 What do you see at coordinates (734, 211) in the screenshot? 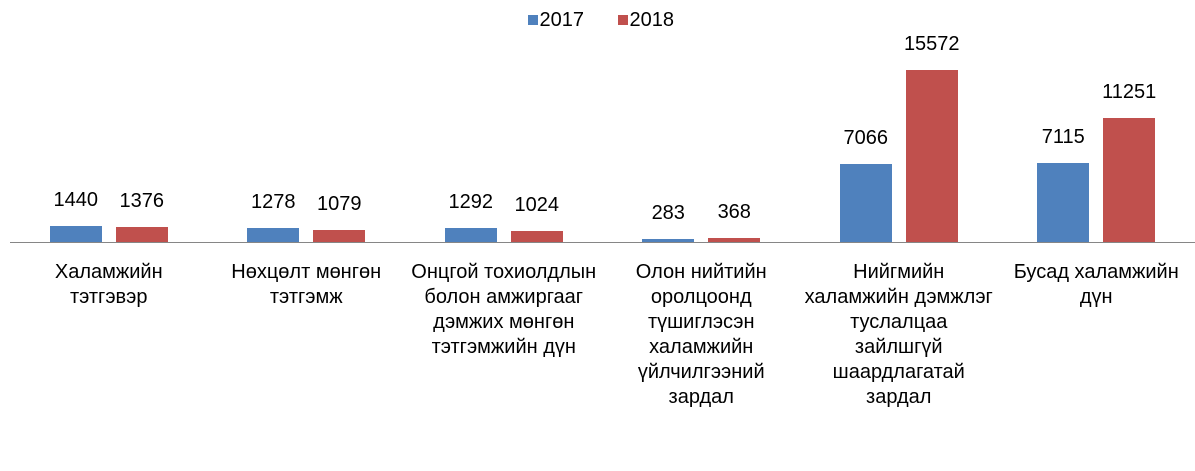
I see `value-label: 368` at bounding box center [734, 211].